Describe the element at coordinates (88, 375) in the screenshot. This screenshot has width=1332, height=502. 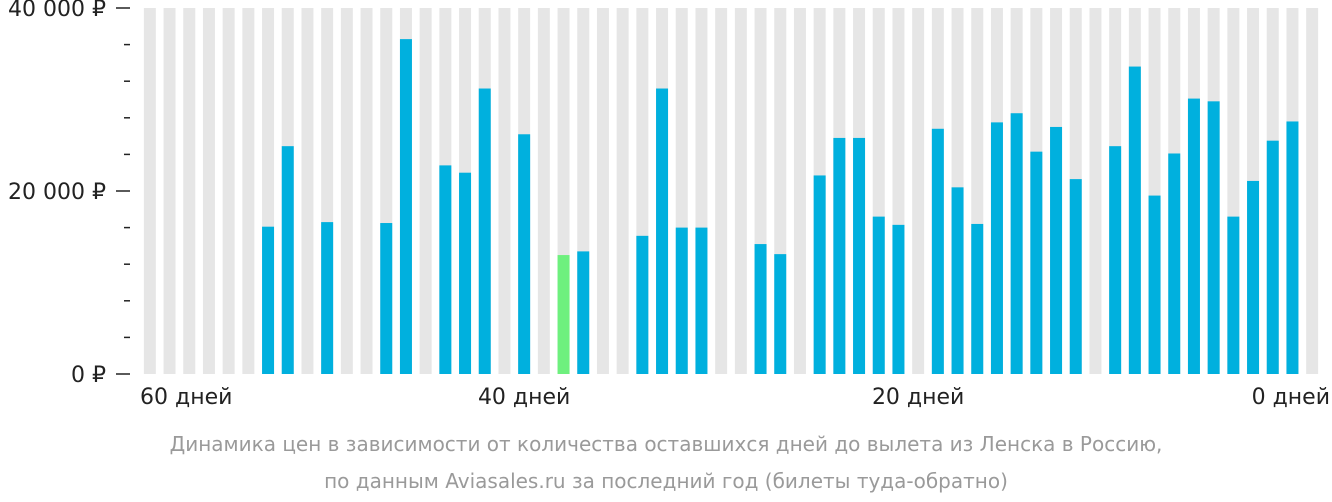
I see `y-tick-label: 0 ₽` at that location.